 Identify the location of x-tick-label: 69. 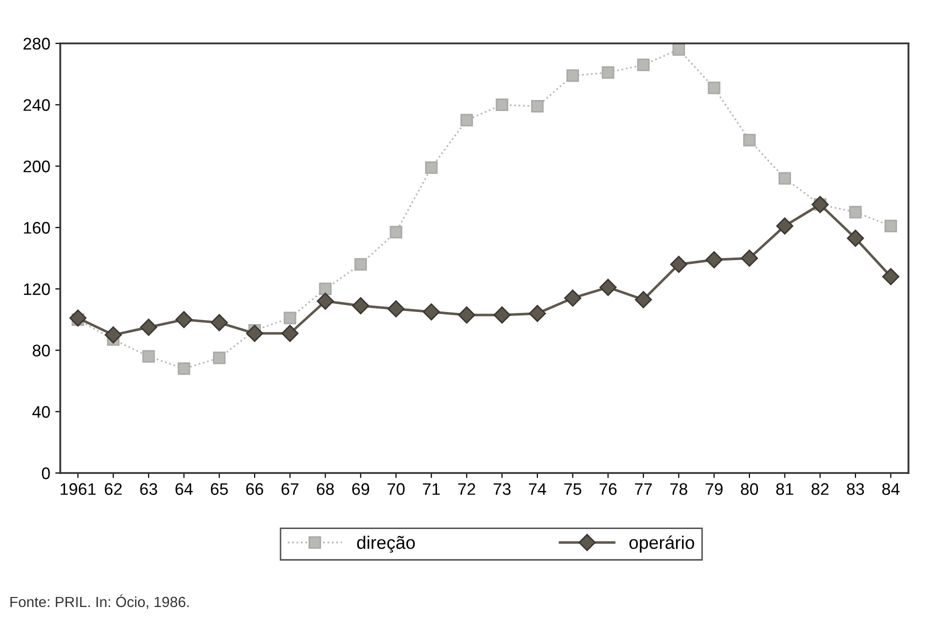
(361, 489).